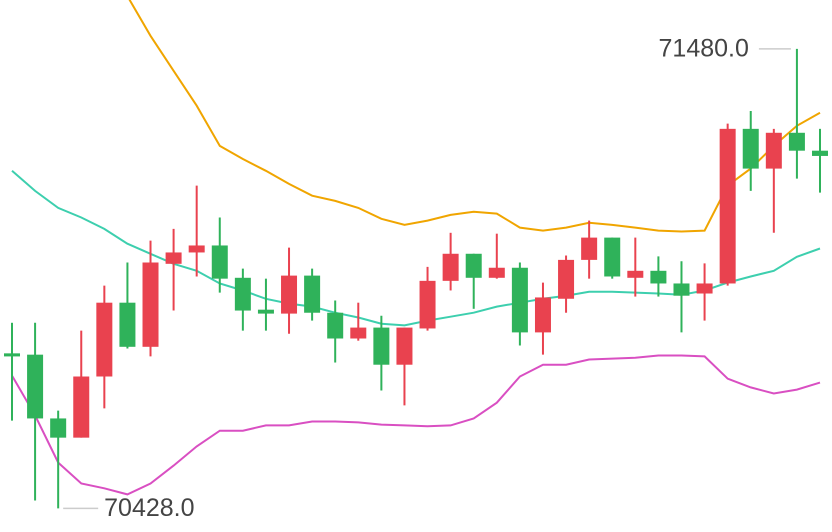 The height and width of the screenshot is (532, 832). What do you see at coordinates (149, 508) in the screenshot?
I see `min-label: 70428.0` at bounding box center [149, 508].